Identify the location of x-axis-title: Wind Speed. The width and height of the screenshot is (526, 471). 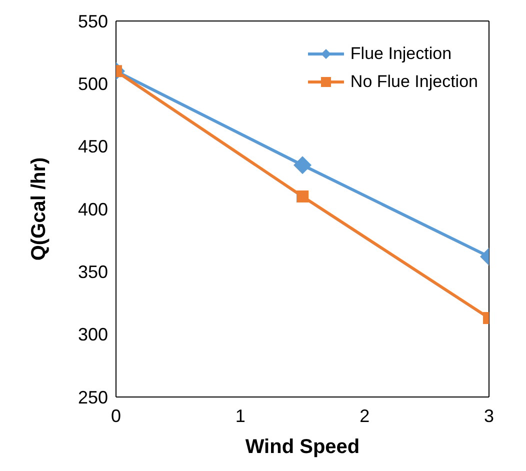
(302, 447).